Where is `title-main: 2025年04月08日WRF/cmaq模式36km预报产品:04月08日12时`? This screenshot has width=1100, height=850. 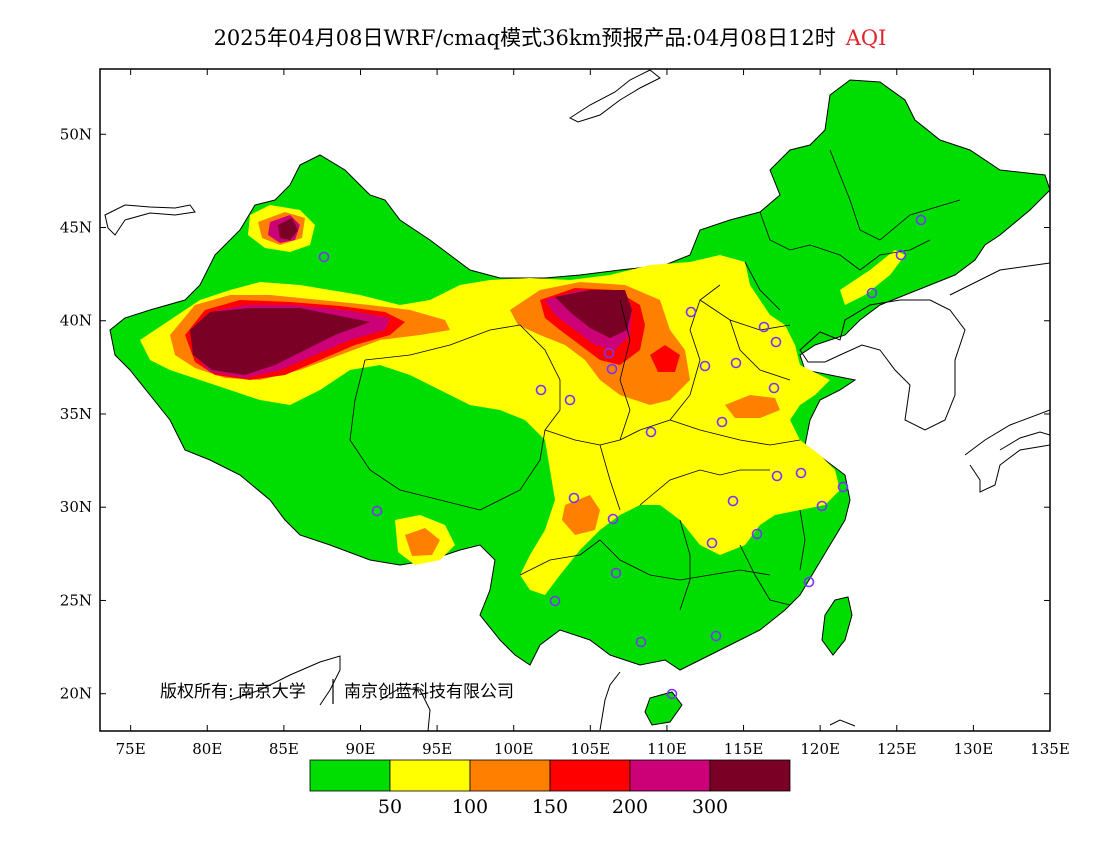
title-main: 2025年04月08日WRF/cmaq模式36km预报产品:04月08日12时 is located at coordinates (524, 38).